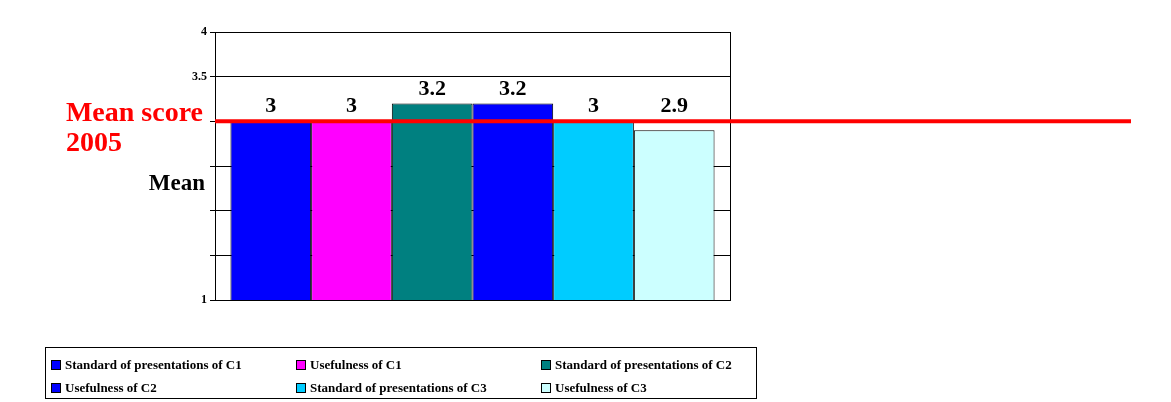 This screenshot has width=1171, height=402. Describe the element at coordinates (674, 105) in the screenshot. I see `data-label: 2.9` at that location.